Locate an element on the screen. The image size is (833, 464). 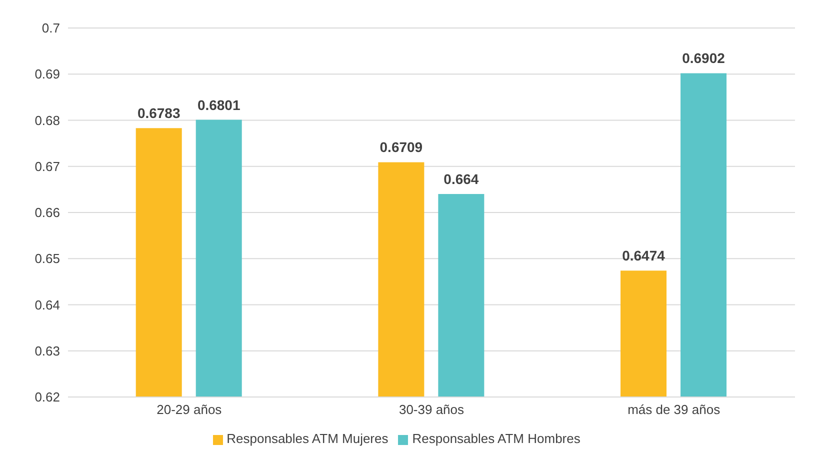
data-label: 0.6474 is located at coordinates (644, 256).